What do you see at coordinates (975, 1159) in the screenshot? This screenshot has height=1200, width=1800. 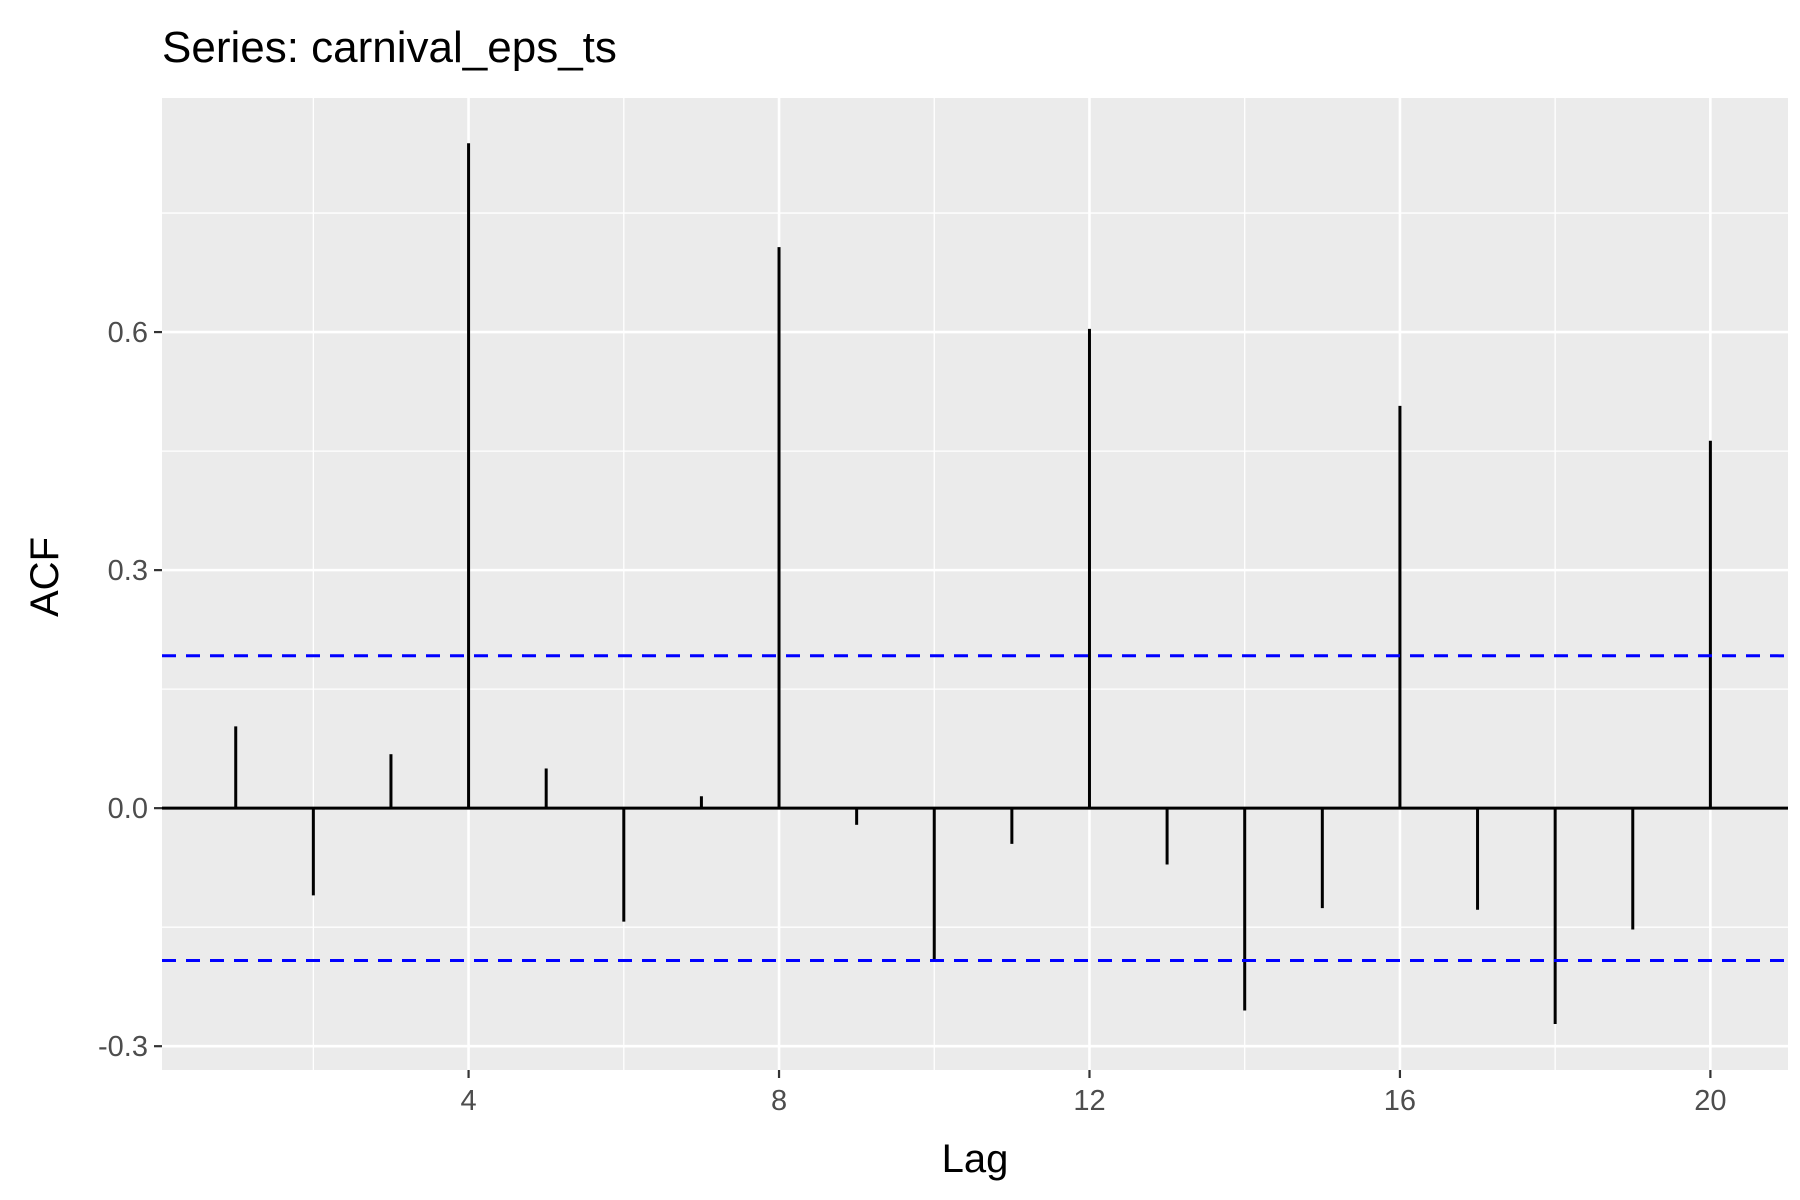 I see `x-axis-title: Lag` at bounding box center [975, 1159].